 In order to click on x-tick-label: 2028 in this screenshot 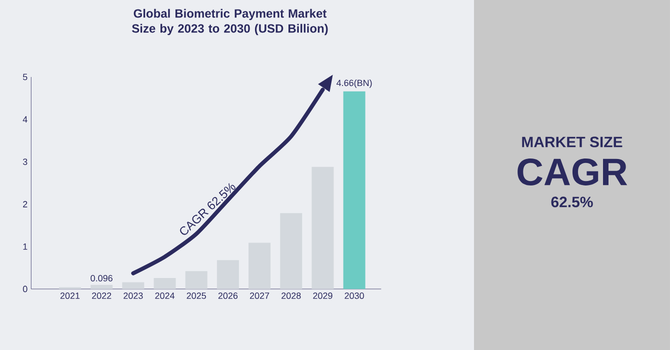, I will do `click(291, 295)`.